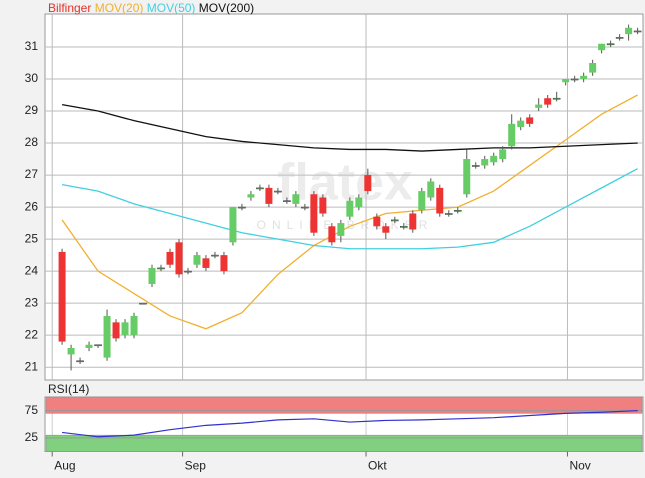 The image size is (645, 478). Describe the element at coordinates (579, 466) in the screenshot. I see `x-tick-label: Nov` at that location.